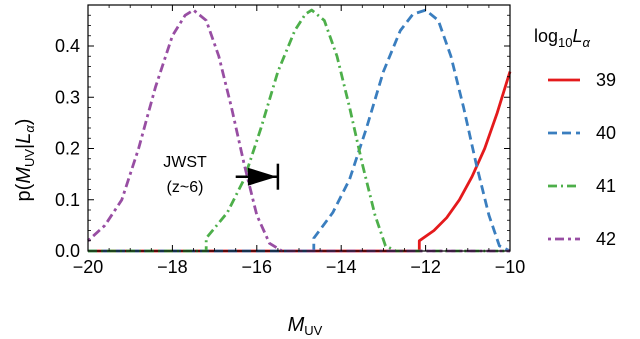 The width and height of the screenshot is (640, 339). Describe the element at coordinates (606, 239) in the screenshot. I see `legend-label-42: 42` at that location.